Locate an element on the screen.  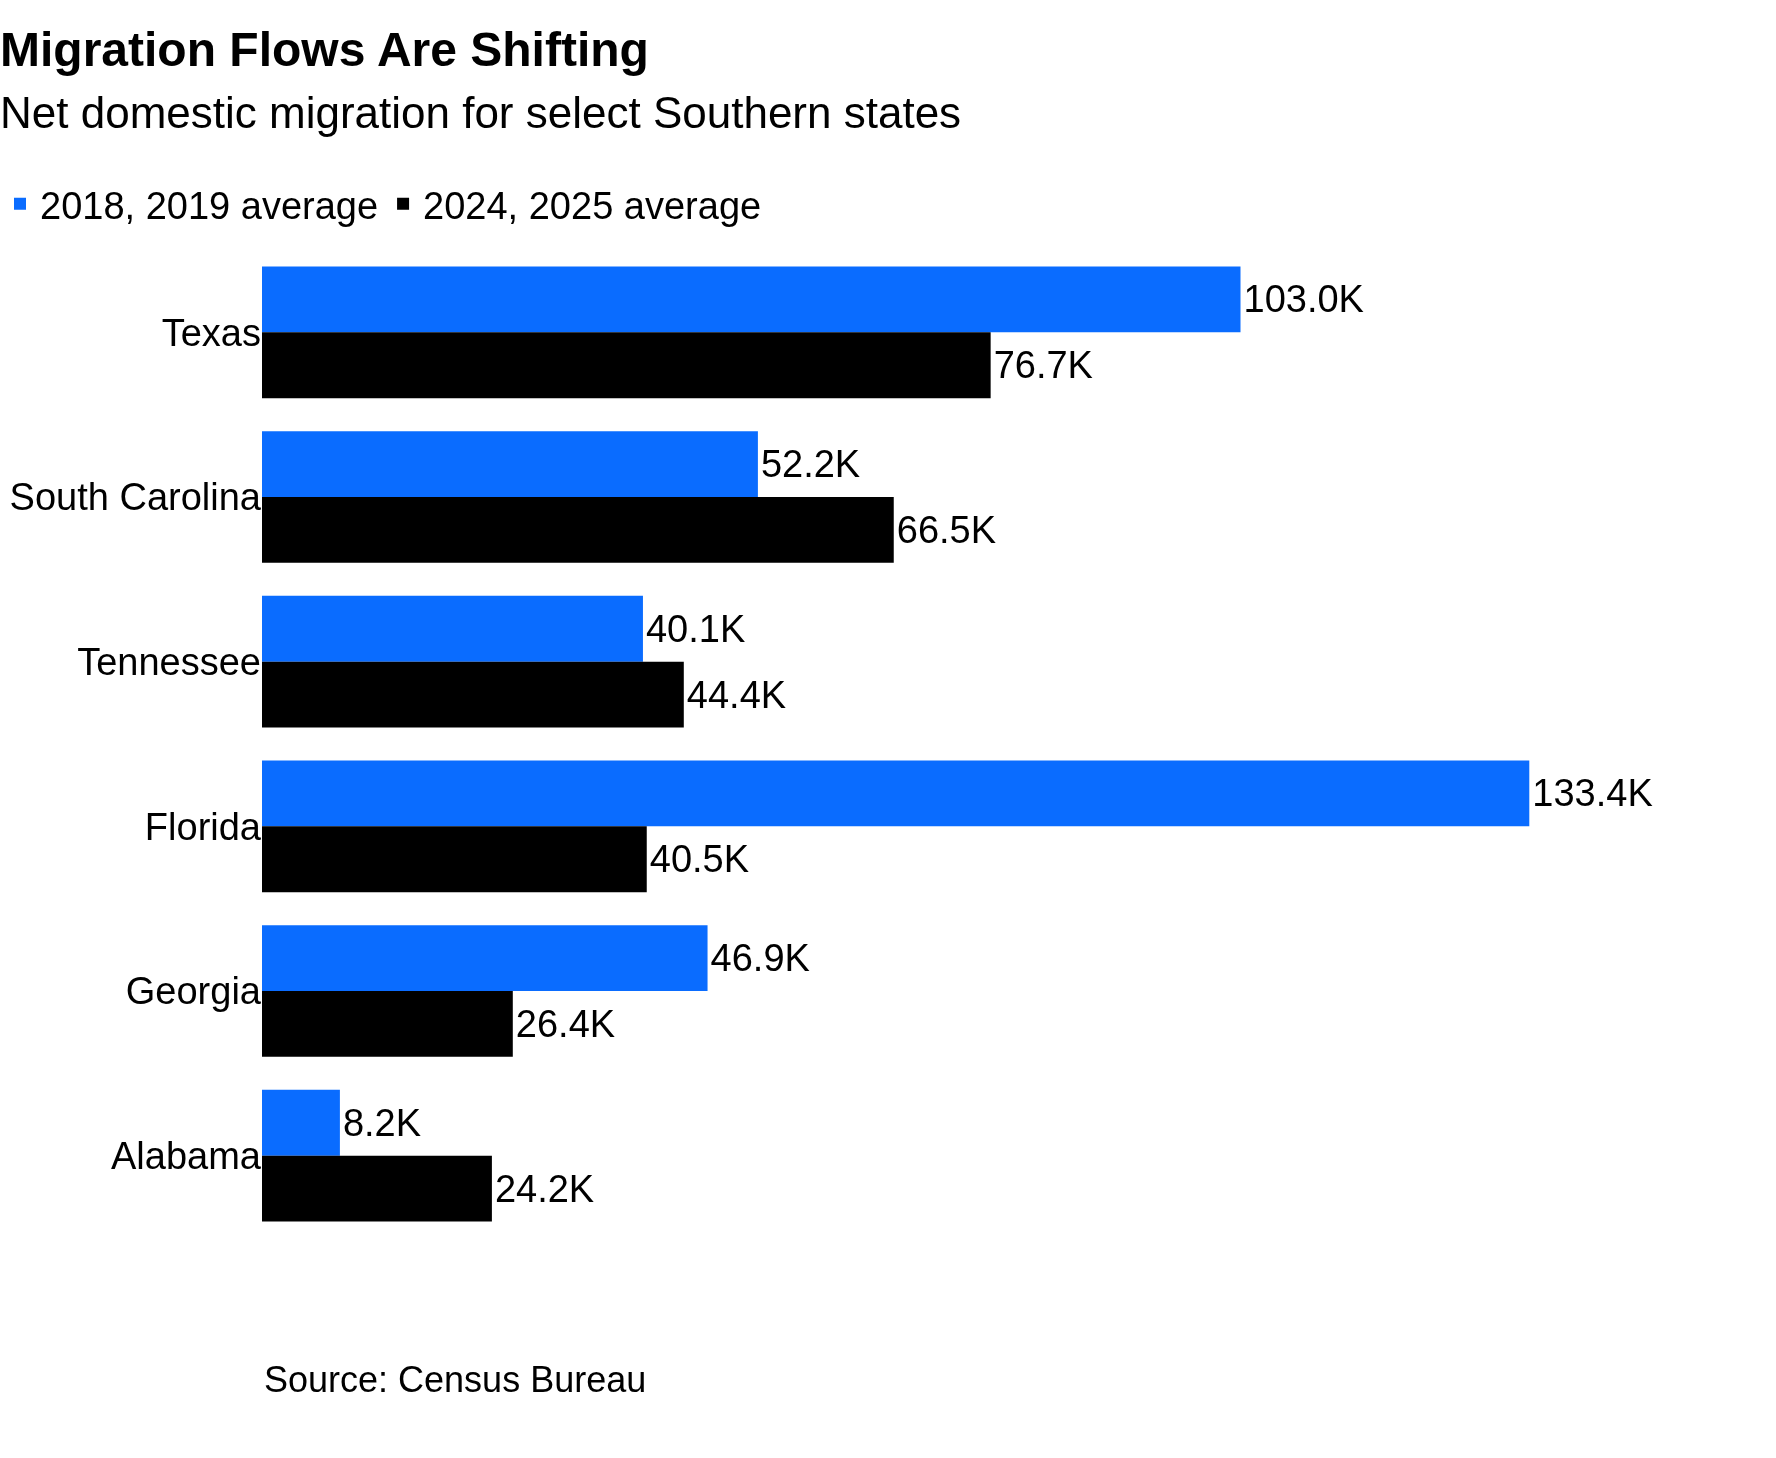
source-note: Source: Census Bureau is located at coordinates (455, 1379).